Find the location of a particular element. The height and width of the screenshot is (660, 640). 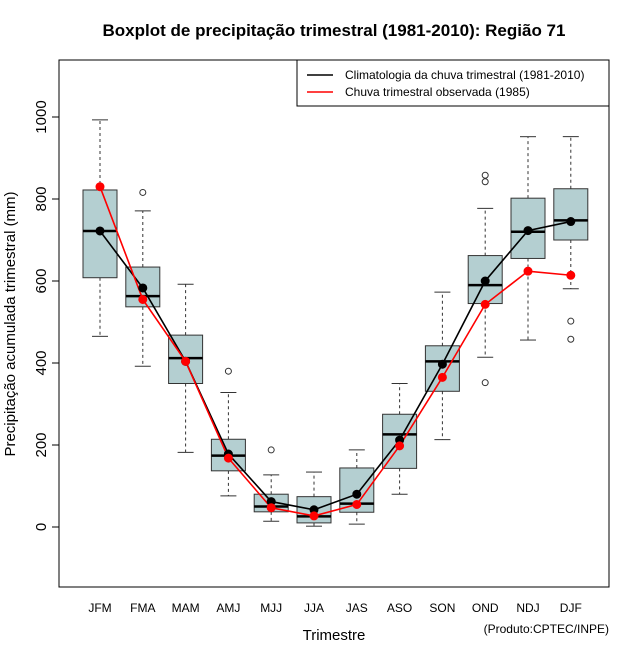

series-point-observed-son is located at coordinates (442, 377).